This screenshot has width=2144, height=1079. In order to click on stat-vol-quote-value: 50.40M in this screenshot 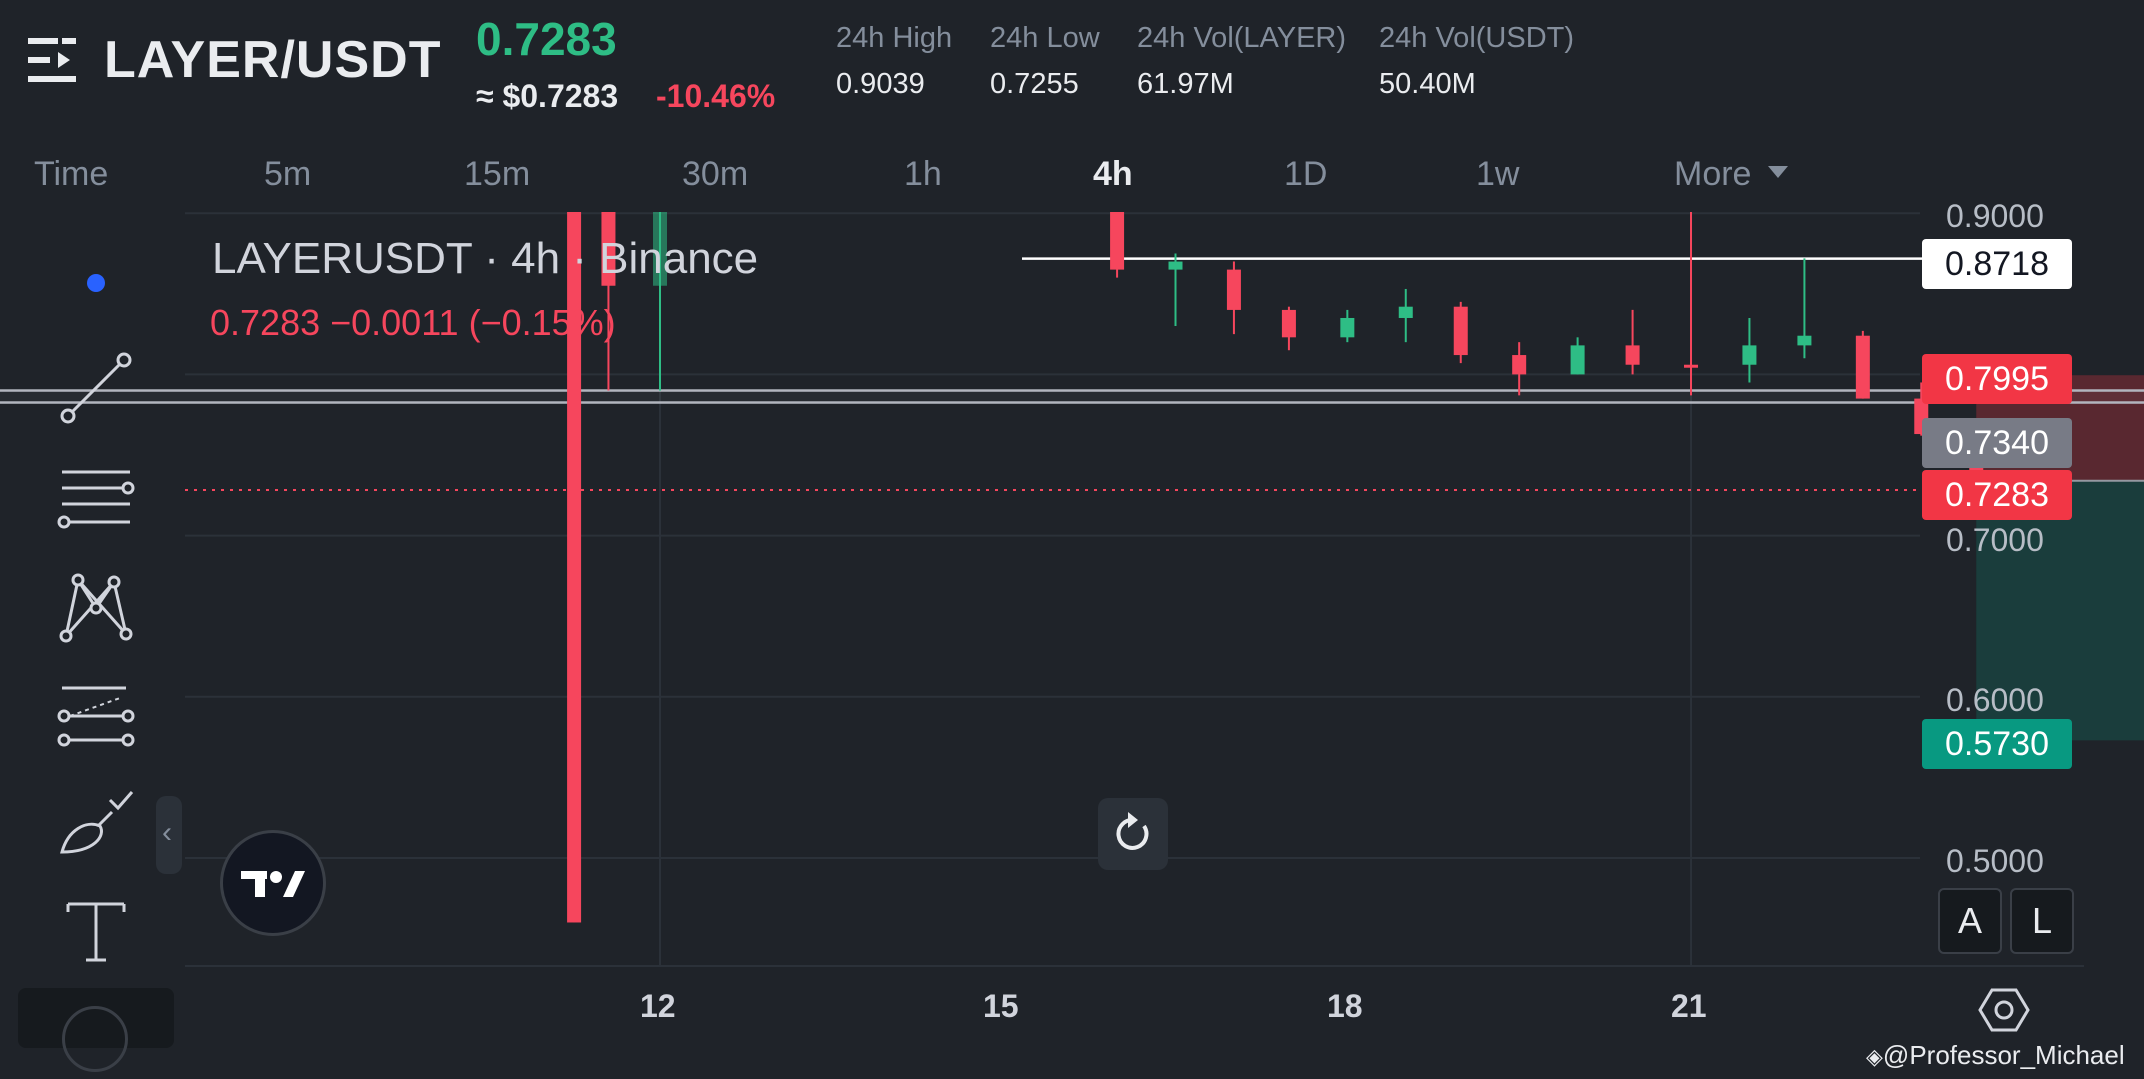, I will do `click(1427, 84)`.